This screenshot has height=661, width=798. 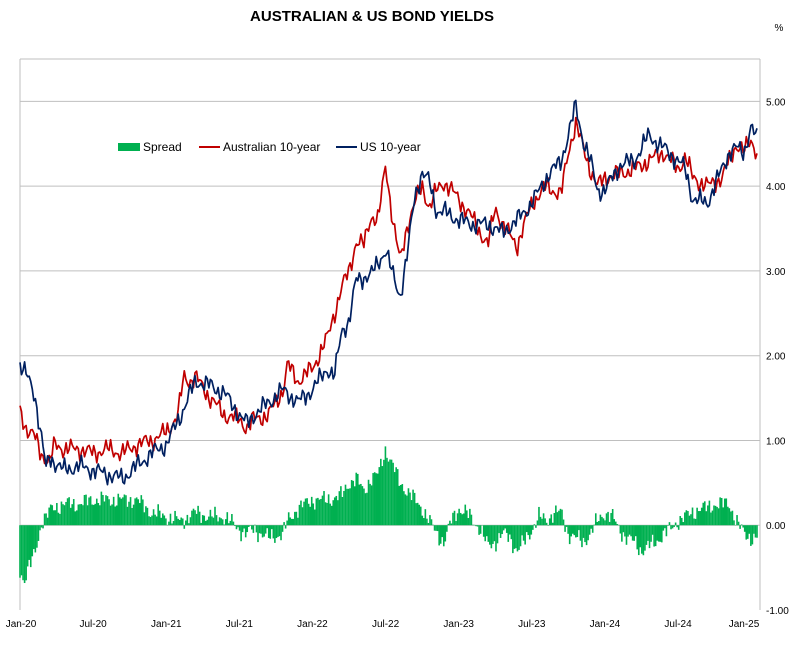 I want to click on y-tick-label: 3.00, so click(x=776, y=272).